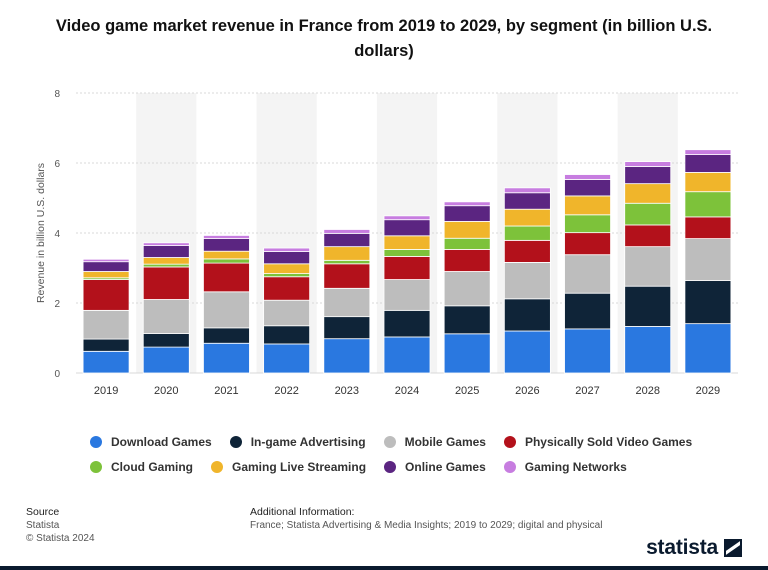 The width and height of the screenshot is (768, 570). I want to click on source-heading: Source, so click(43, 512).